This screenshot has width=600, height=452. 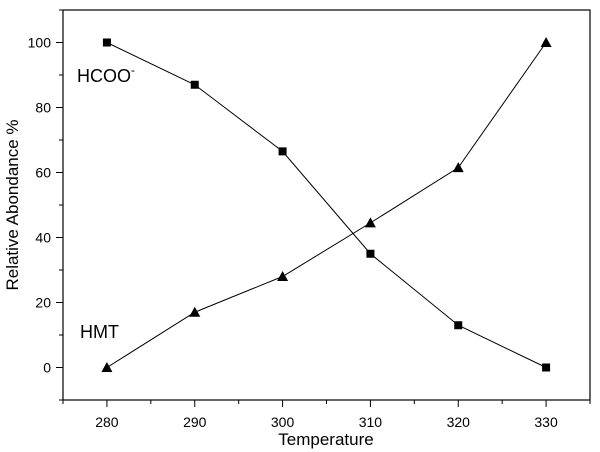 I want to click on x-tick-label: 300, so click(x=283, y=422).